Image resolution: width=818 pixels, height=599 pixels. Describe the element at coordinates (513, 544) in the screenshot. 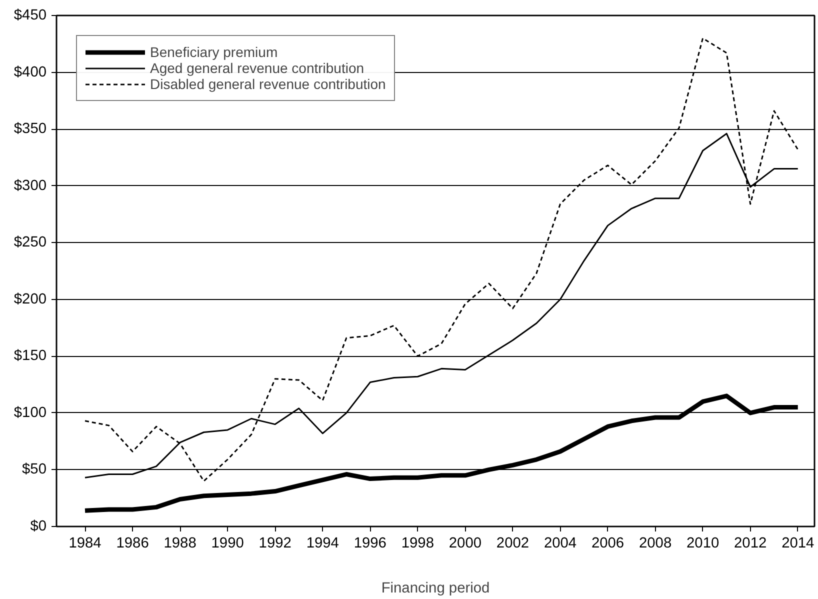

I see `x-tick-label: 2002` at that location.